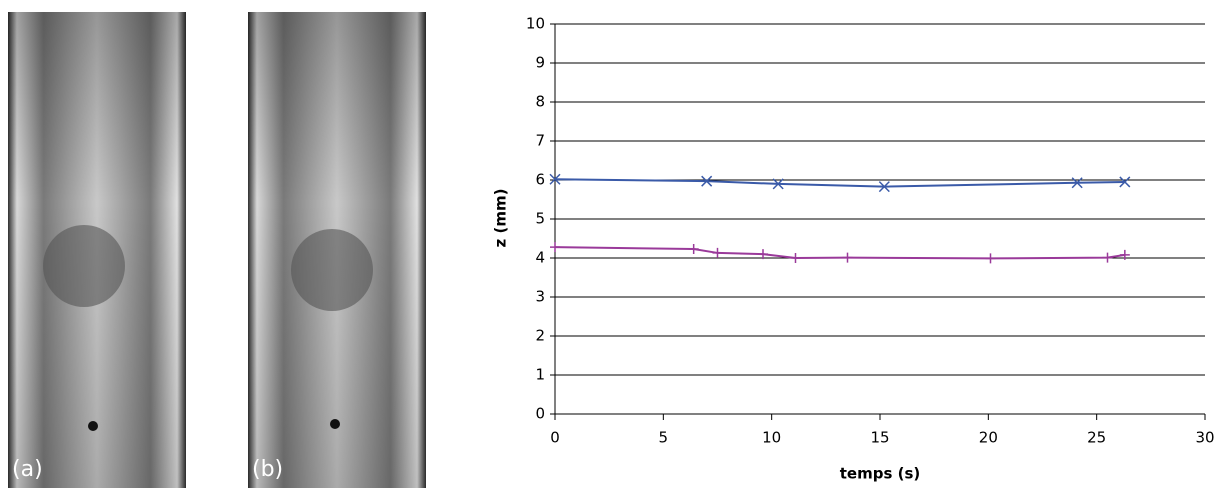  What do you see at coordinates (501, 218) in the screenshot?
I see `y-axis-label: z (mm)` at bounding box center [501, 218].